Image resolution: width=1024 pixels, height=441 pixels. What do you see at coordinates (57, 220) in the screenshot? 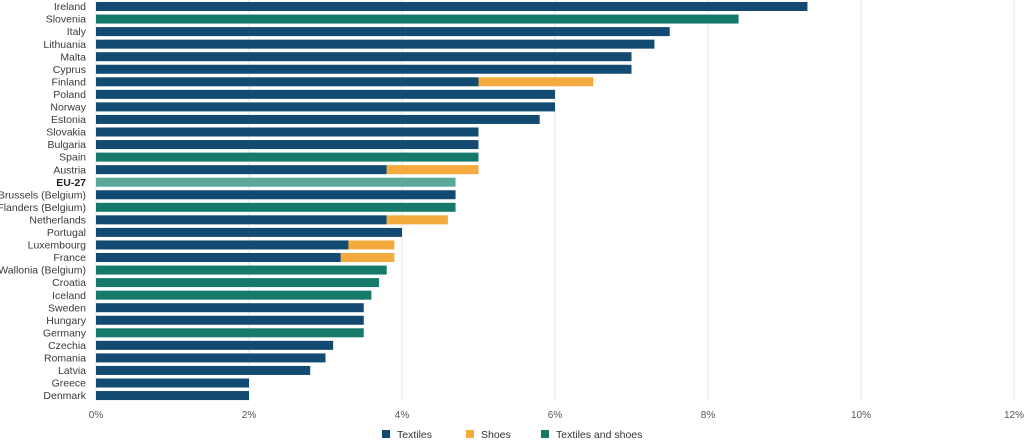
I see `category-label: Netherlands` at bounding box center [57, 220].